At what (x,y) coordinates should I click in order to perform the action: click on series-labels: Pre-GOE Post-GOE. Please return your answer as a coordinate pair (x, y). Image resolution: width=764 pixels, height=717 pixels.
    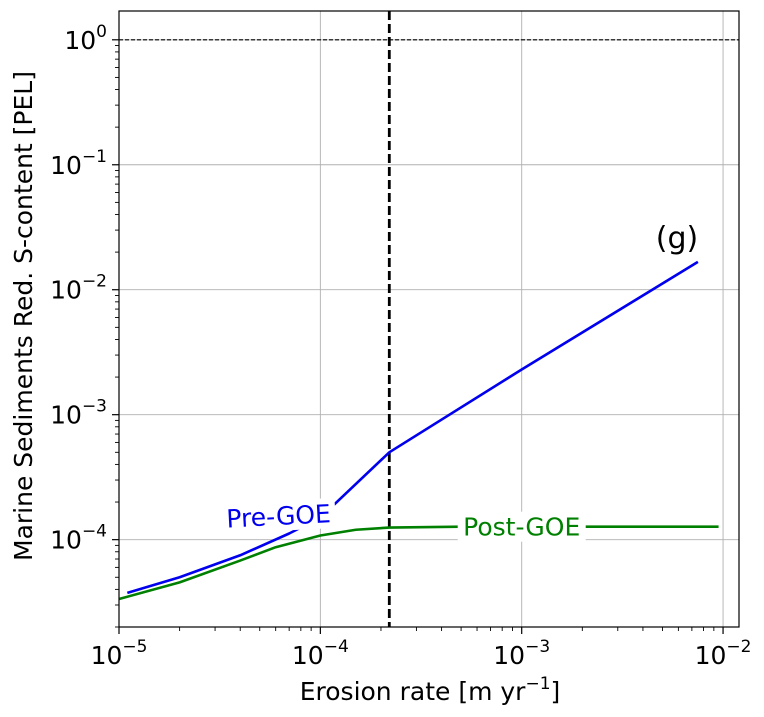
    Looking at the image, I should click on (403, 519).